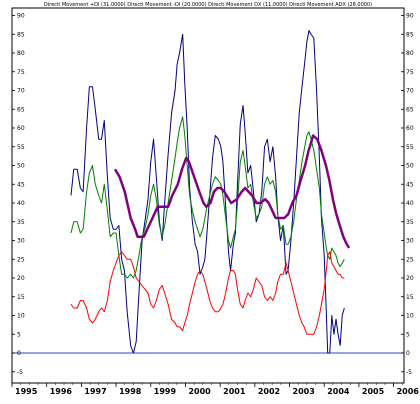  What do you see at coordinates (21, 16) in the screenshot?
I see `y-tick-label-left: 90` at bounding box center [21, 16].